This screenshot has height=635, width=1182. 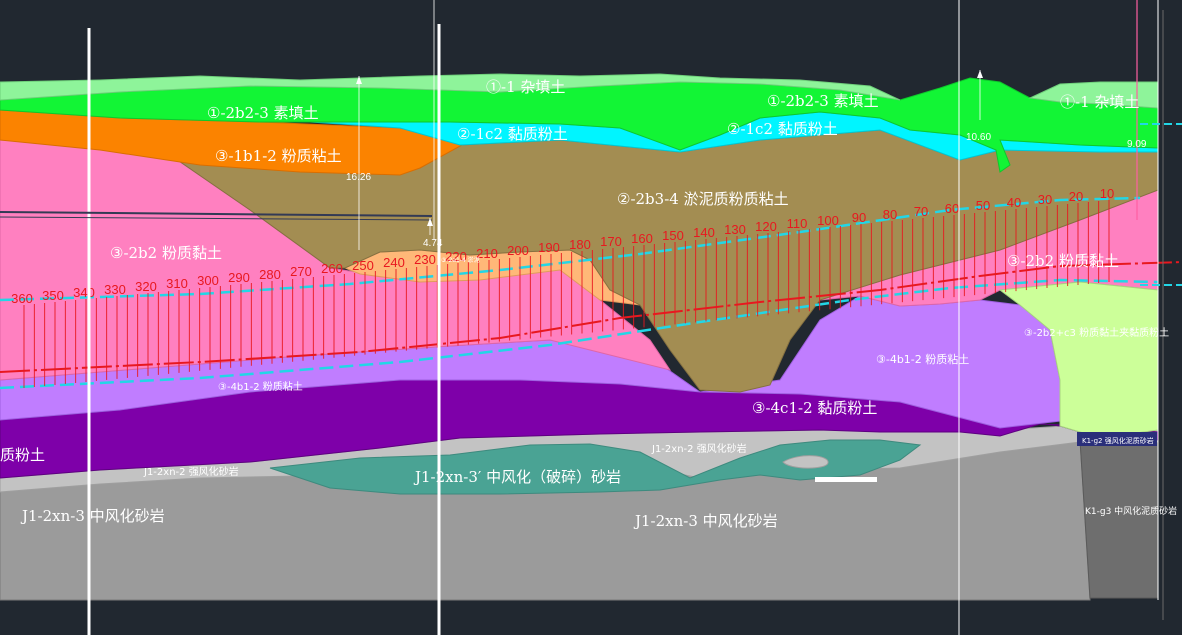 What do you see at coordinates (1045, 199) in the screenshot?
I see `chainage-label: 30` at bounding box center [1045, 199].